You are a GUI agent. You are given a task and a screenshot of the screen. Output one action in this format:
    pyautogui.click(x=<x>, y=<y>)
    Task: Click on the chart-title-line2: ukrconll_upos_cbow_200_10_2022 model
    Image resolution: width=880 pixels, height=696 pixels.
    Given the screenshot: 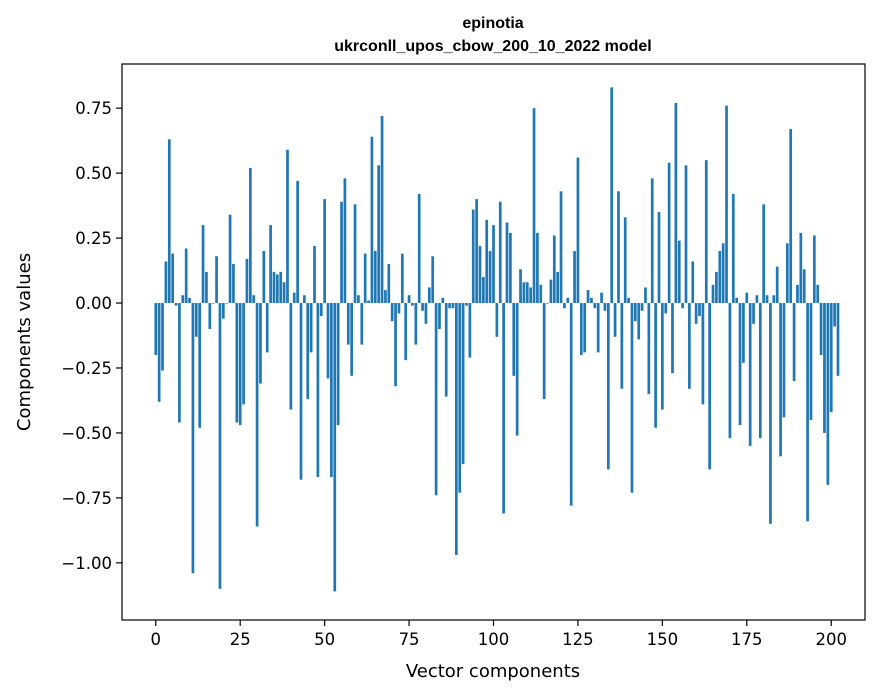 What is the action you would take?
    pyautogui.click(x=492, y=46)
    